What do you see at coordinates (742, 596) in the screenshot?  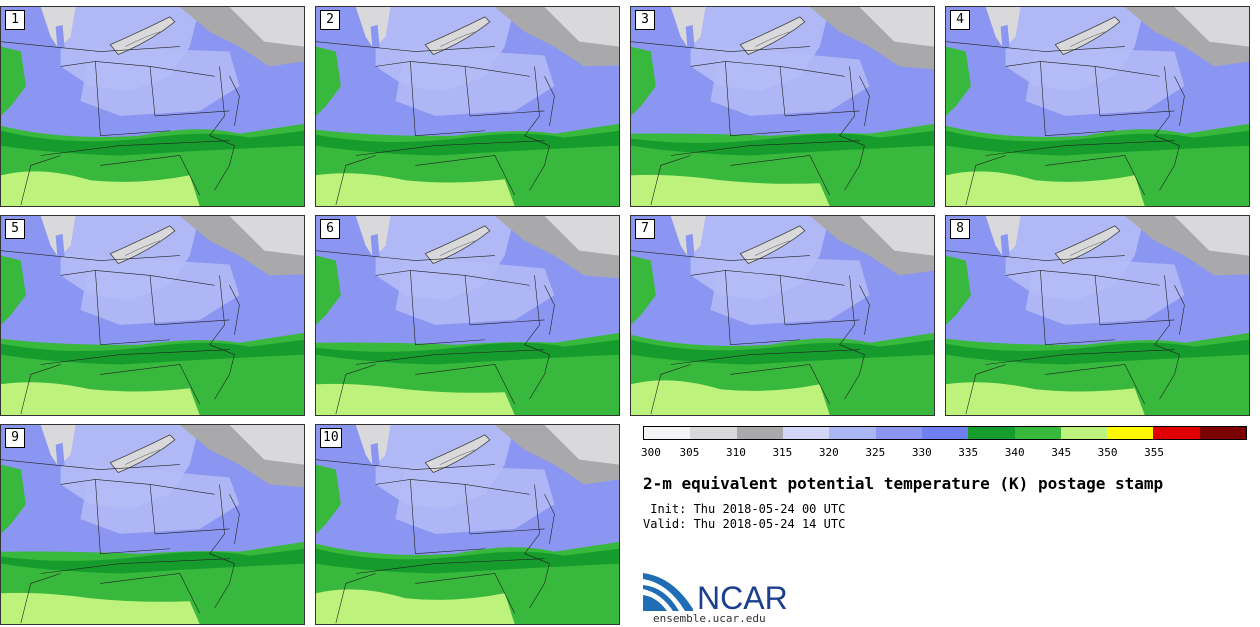 I see `ncar-logo-text: NCAR` at bounding box center [742, 596].